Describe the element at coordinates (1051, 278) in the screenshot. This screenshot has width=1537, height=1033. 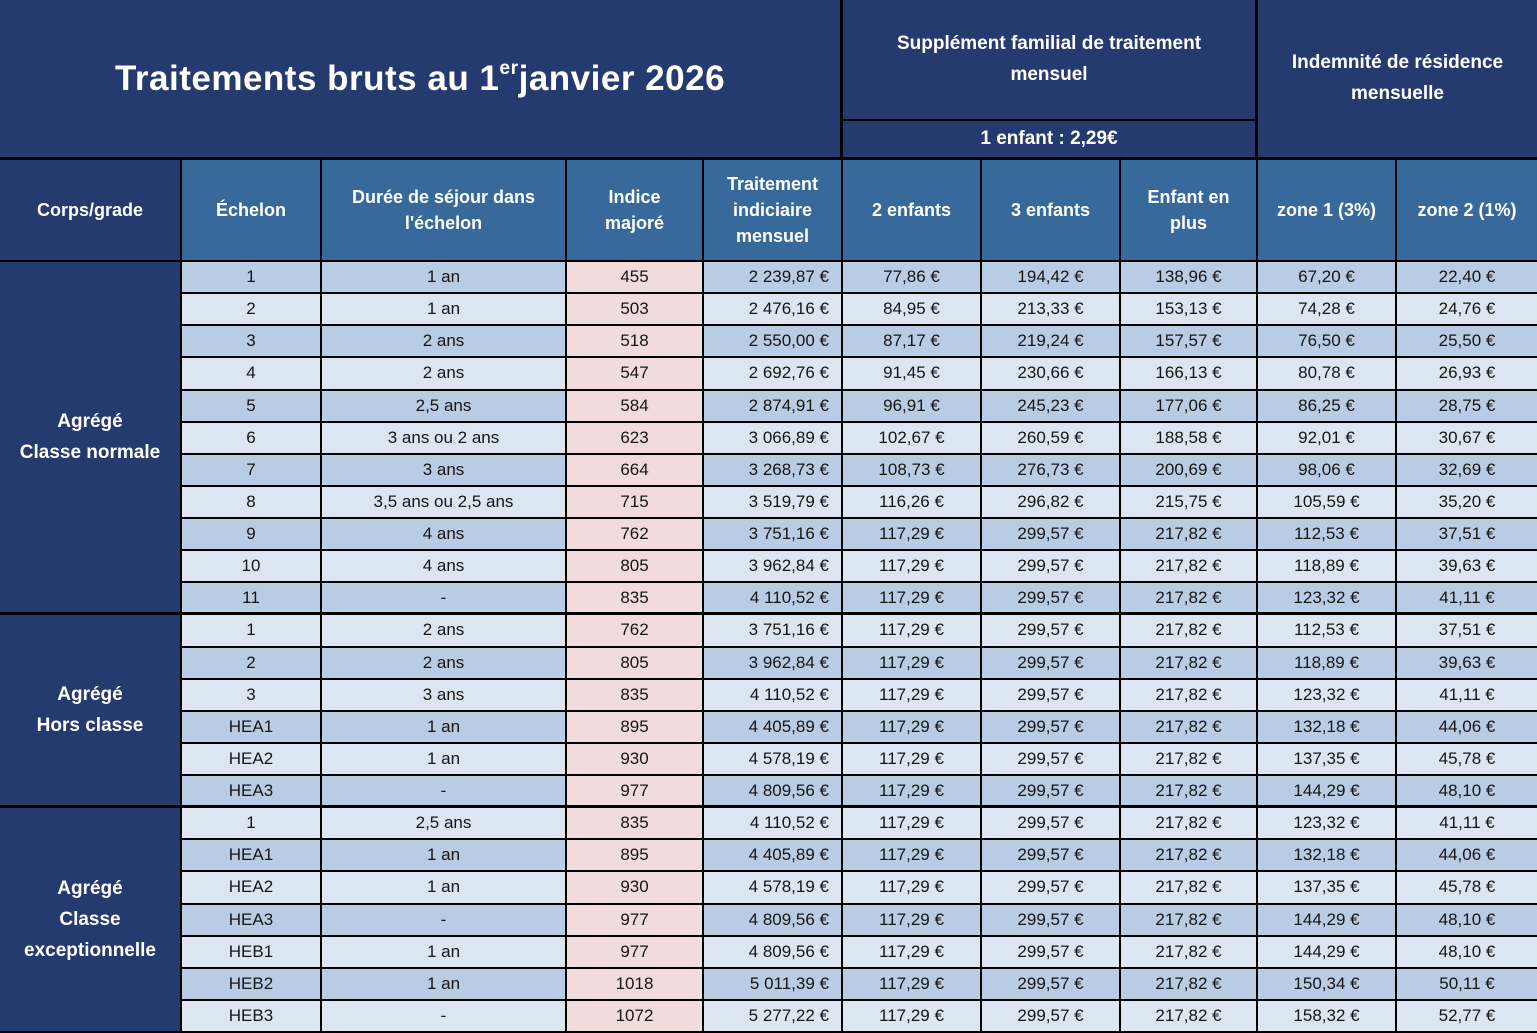
I see `cell-3-enfants: 194,42 €` at that location.